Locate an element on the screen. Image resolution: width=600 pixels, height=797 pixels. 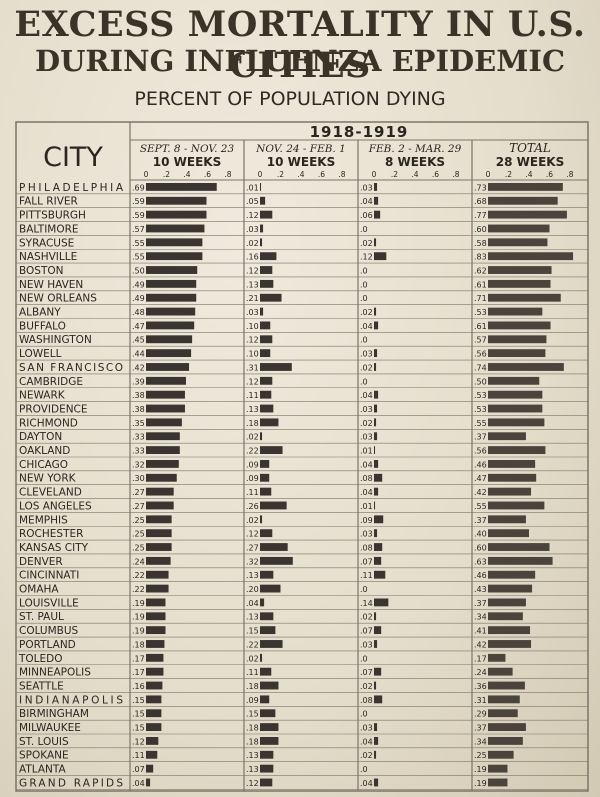
value-label: .06 is located at coordinates (366, 215).